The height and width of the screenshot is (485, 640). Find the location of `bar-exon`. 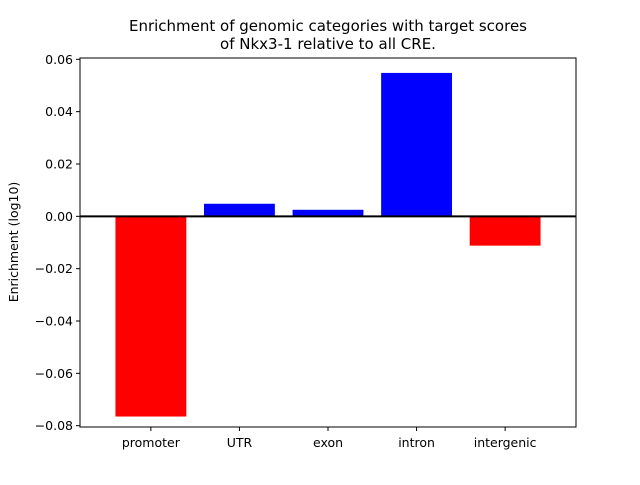

bar-exon is located at coordinates (328, 213).